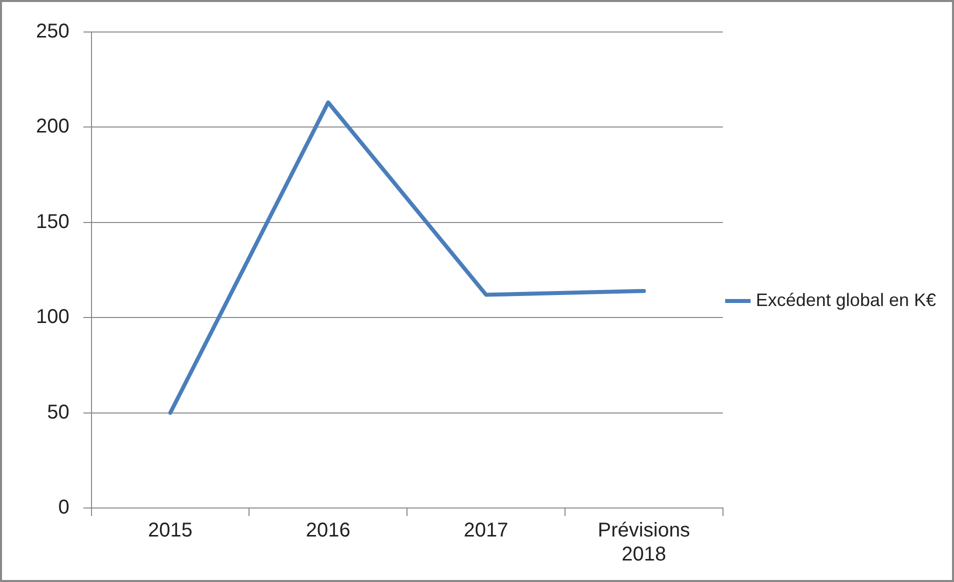 The width and height of the screenshot is (954, 582). Describe the element at coordinates (53, 31) in the screenshot. I see `y-tick-label: 250` at that location.